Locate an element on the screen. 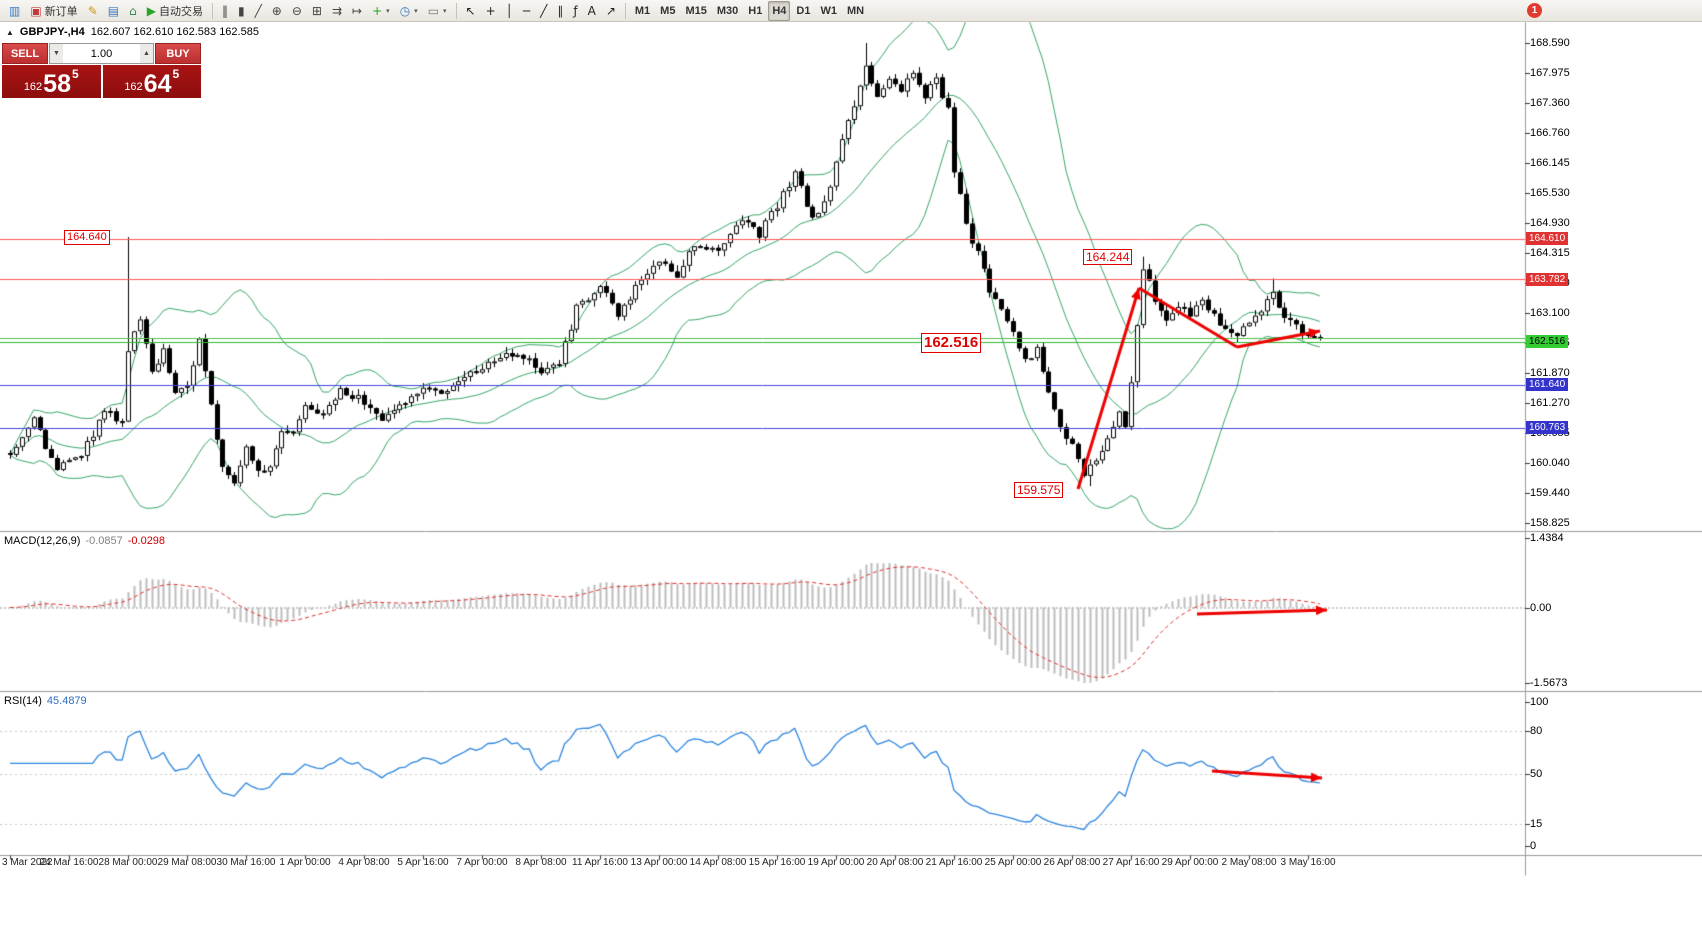 This screenshot has height=946, width=1702. crosshair-button: + is located at coordinates (491, 11).